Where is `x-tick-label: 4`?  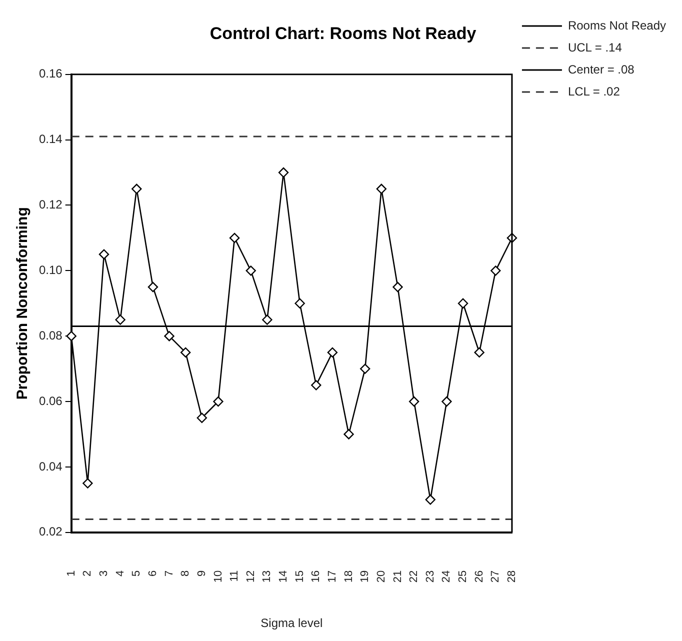
x-tick-label: 4 is located at coordinates (120, 573).